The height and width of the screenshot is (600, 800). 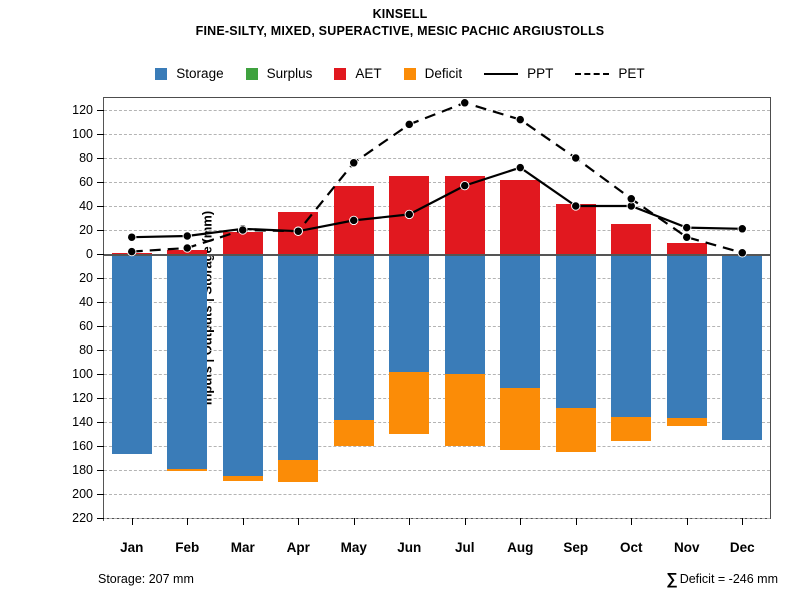 What do you see at coordinates (575, 228) in the screenshot?
I see `bar-aet-sep` at bounding box center [575, 228].